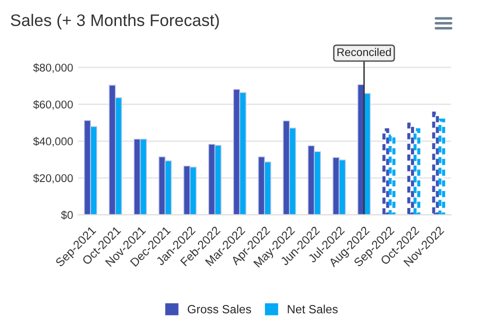 The height and width of the screenshot is (333, 504). Describe the element at coordinates (313, 309) in the screenshot. I see `legend-label: Net Sales` at that location.